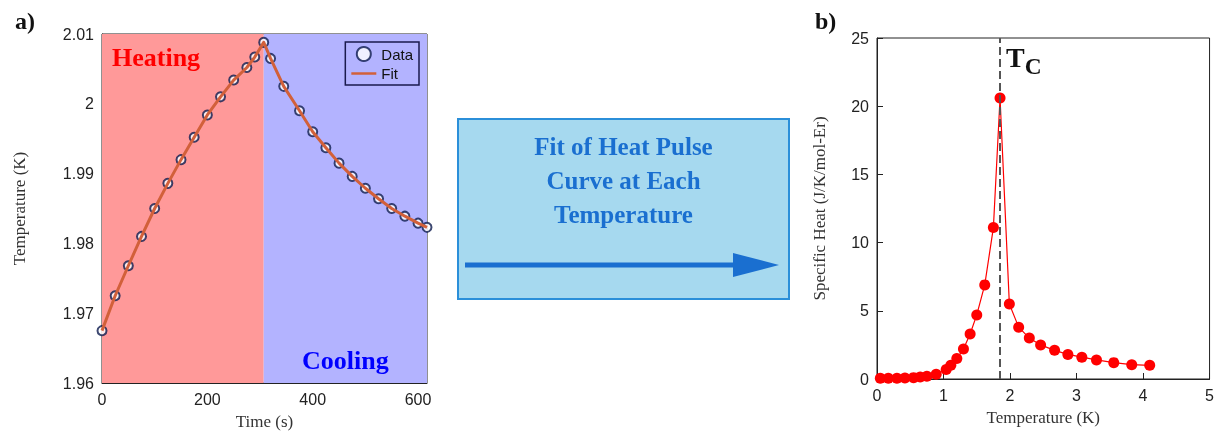  I want to click on x-tick-label: 200, so click(207, 399).